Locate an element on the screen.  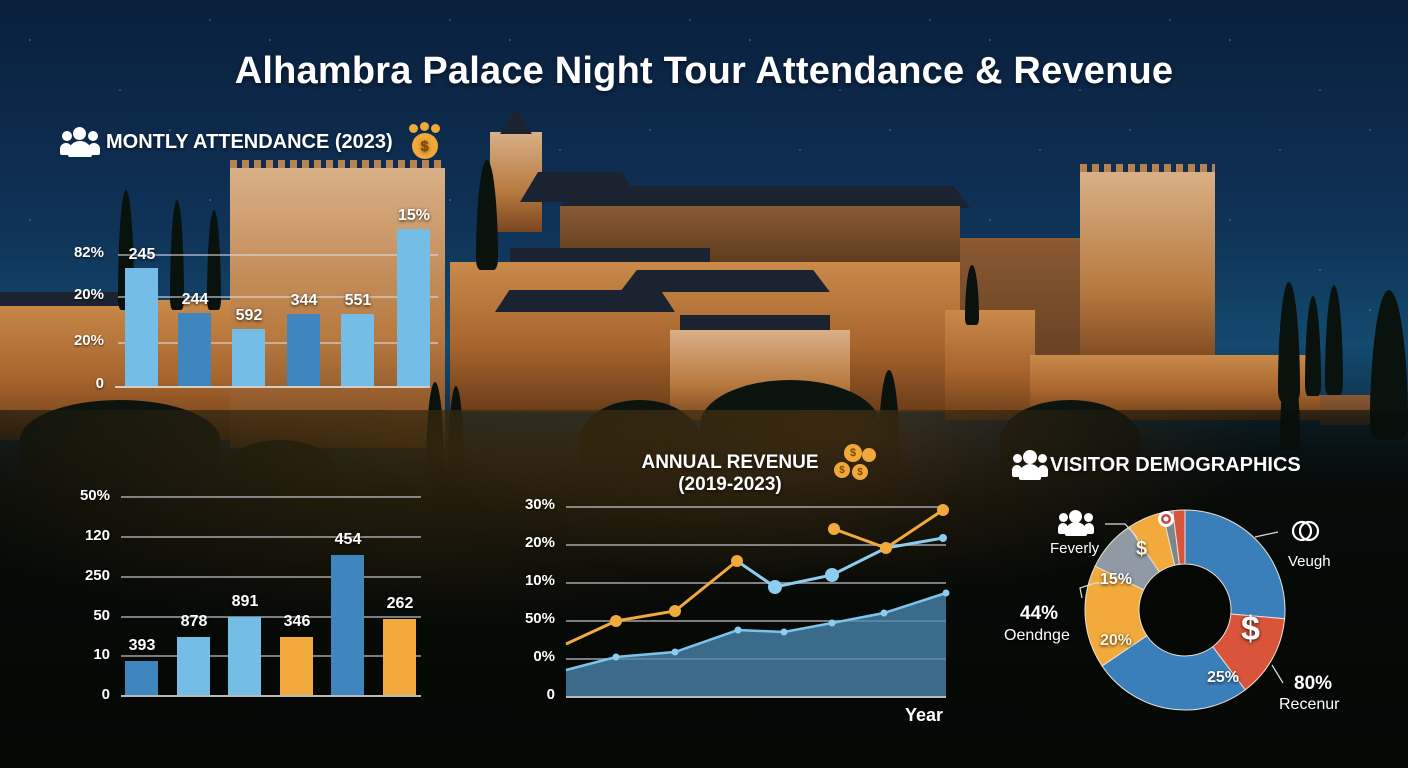
bar-value-label: 551 is located at coordinates (358, 300).